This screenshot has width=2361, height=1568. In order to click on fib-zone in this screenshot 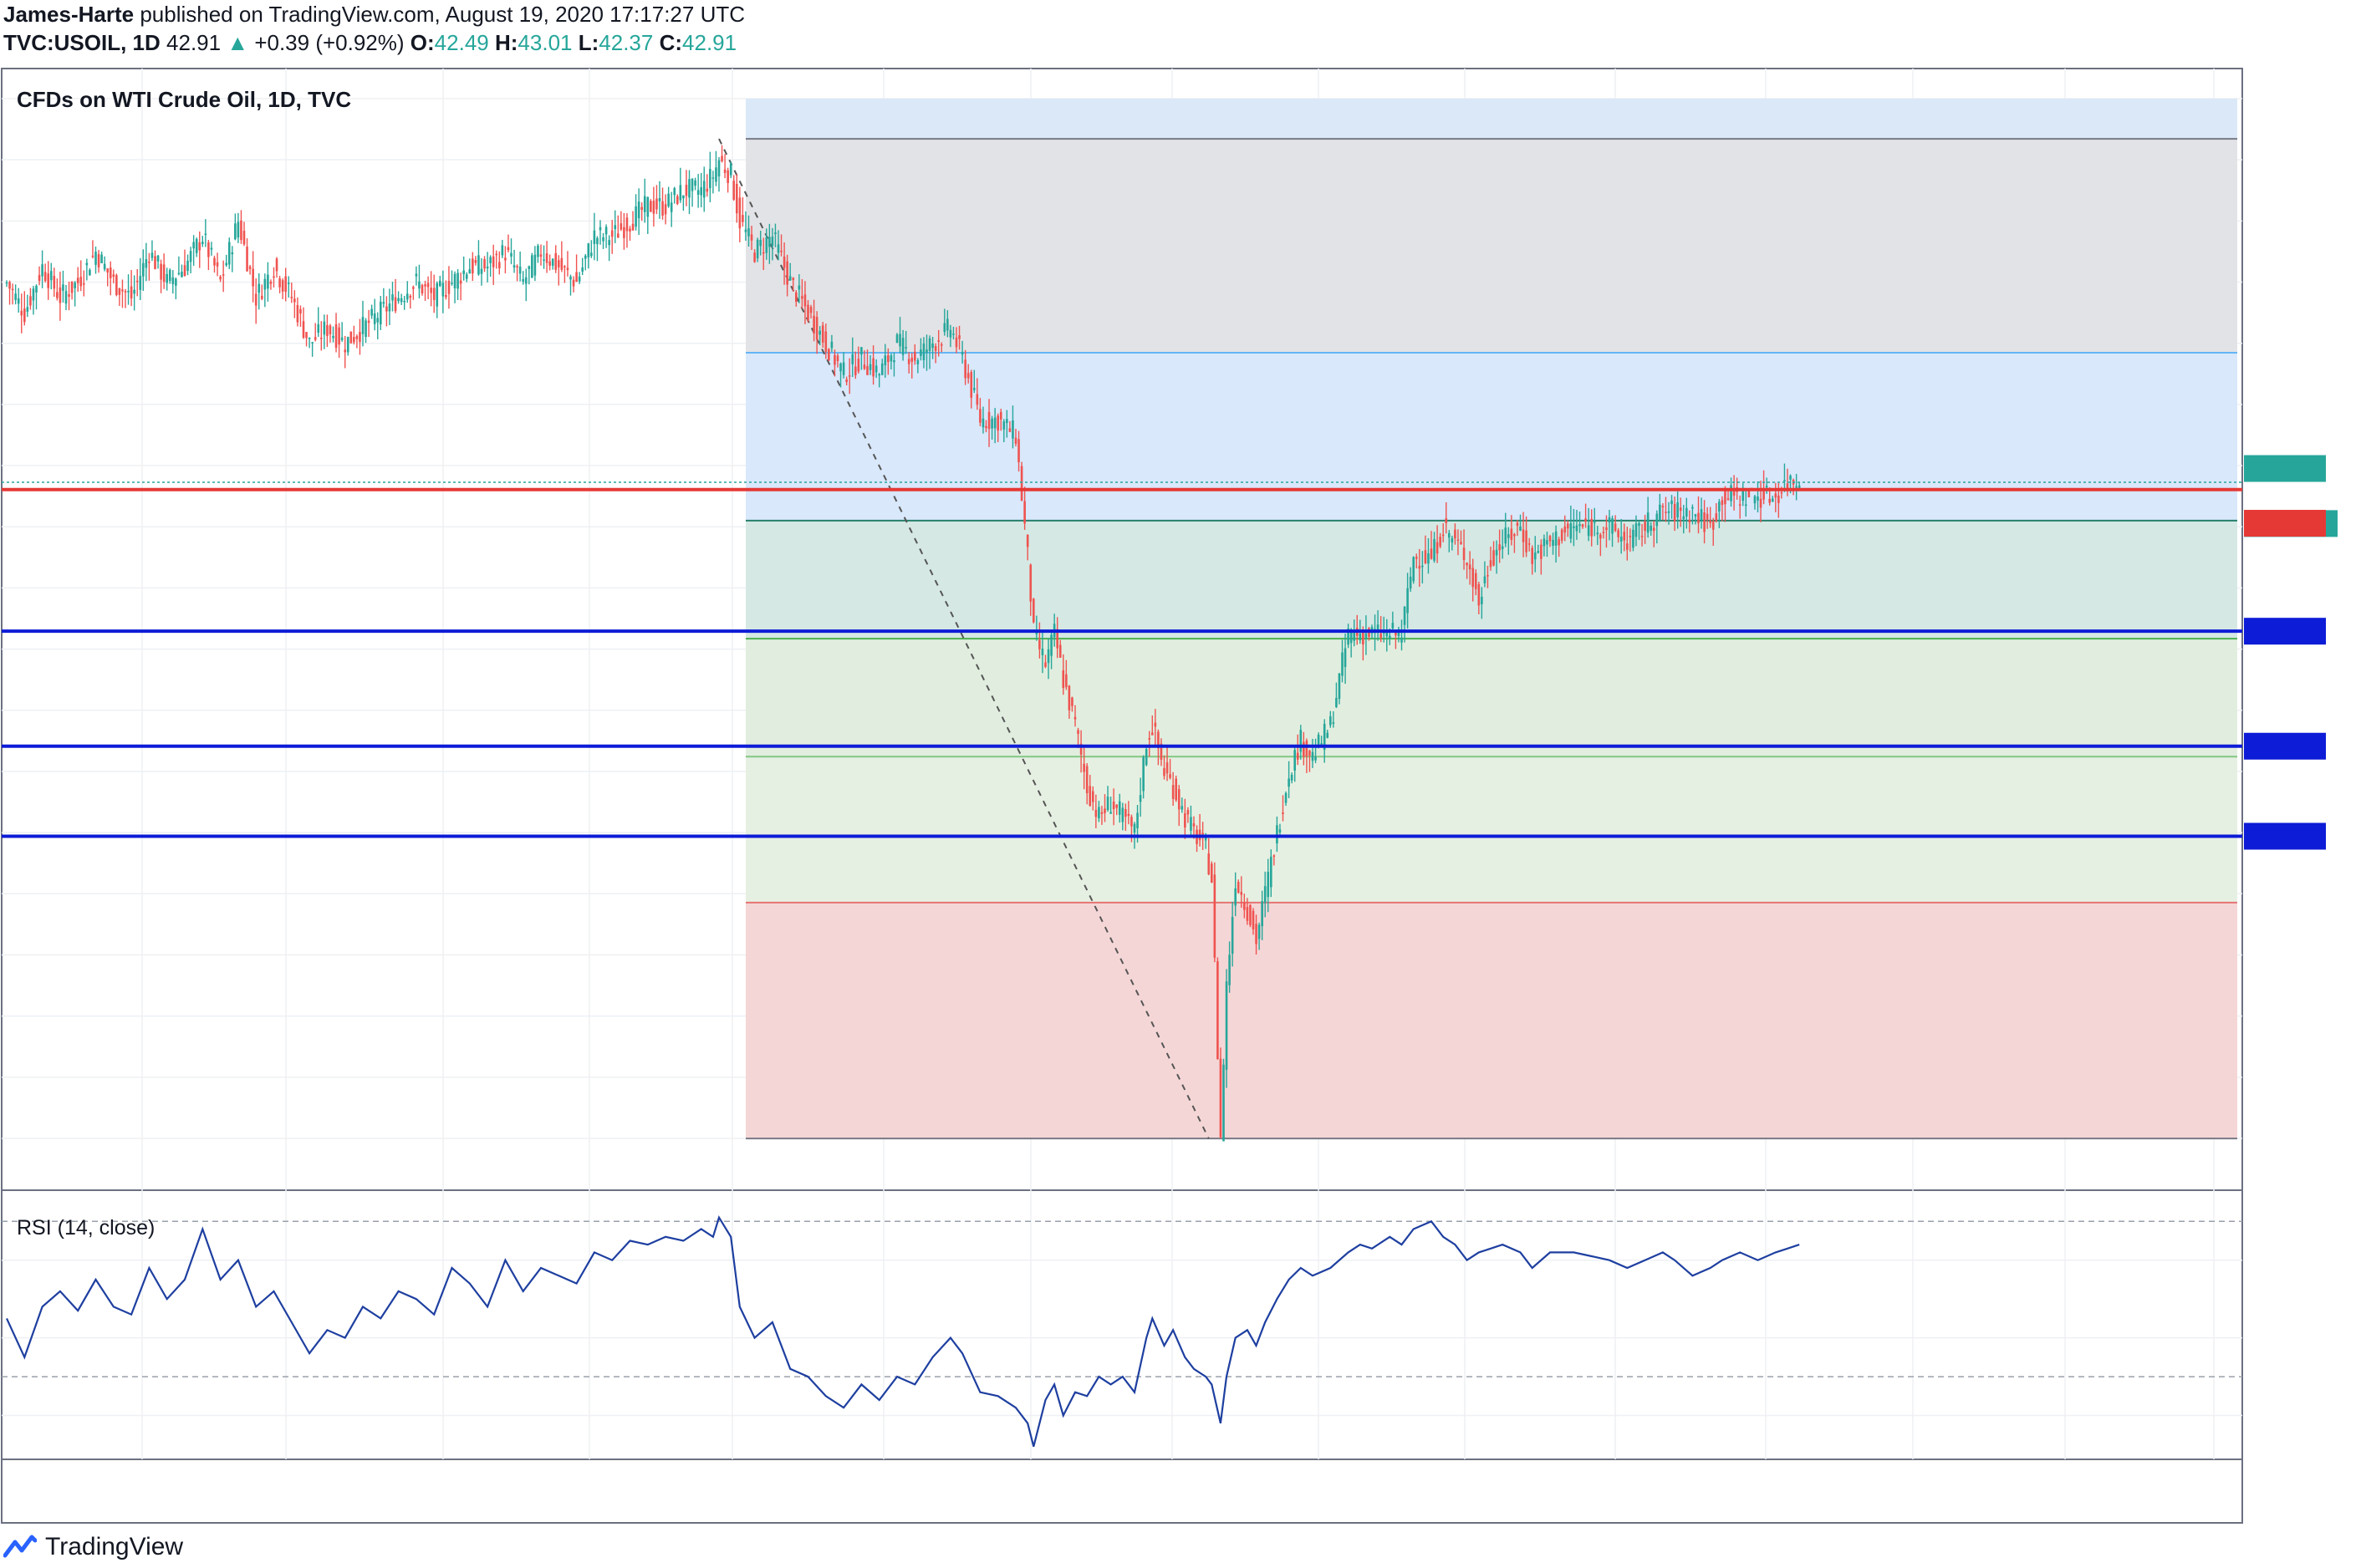, I will do `click(1491, 246)`.